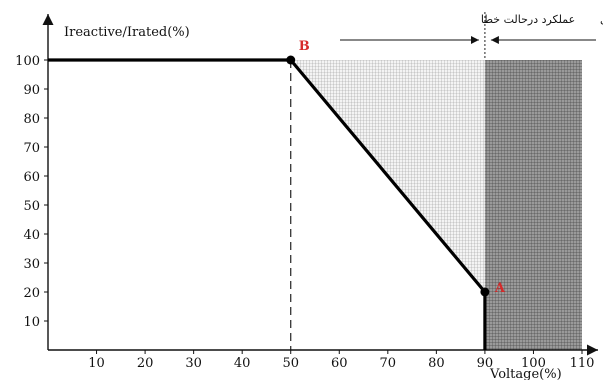 This screenshot has height=380, width=603. What do you see at coordinates (339, 363) in the screenshot?
I see `x-tick-label: 60` at bounding box center [339, 363].